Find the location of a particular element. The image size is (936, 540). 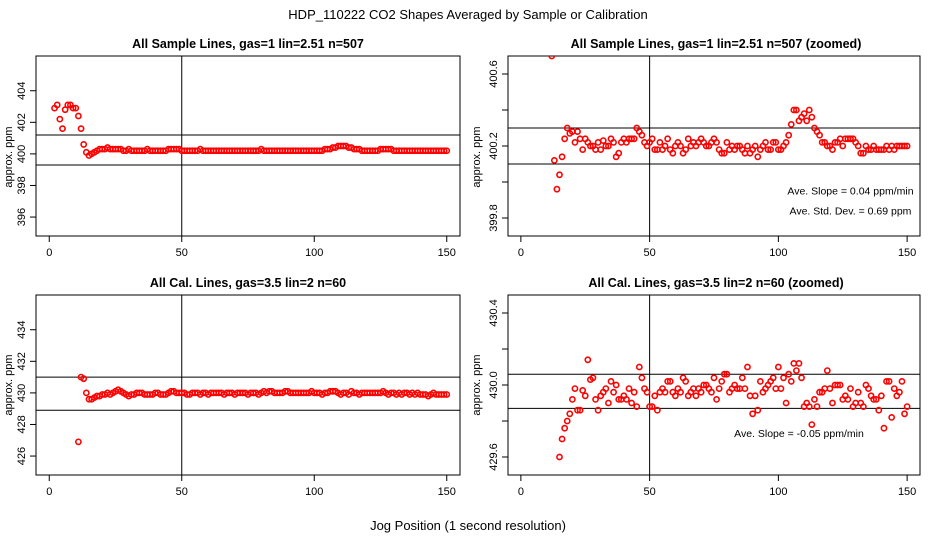

annotation: Ave. Slope = -0.05 ppm/min is located at coordinates (799, 434).